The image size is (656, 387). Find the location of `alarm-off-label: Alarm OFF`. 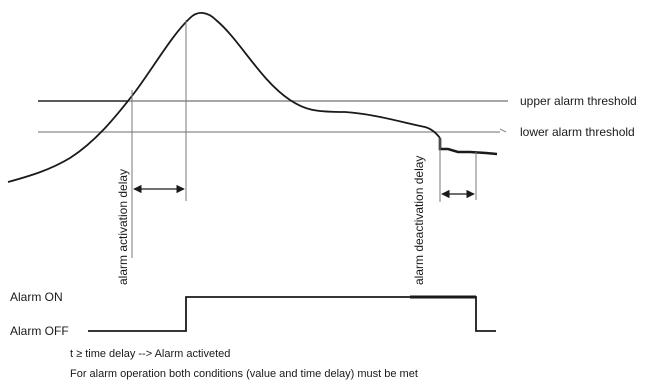

alarm-off-label: Alarm OFF is located at coordinates (39, 331).